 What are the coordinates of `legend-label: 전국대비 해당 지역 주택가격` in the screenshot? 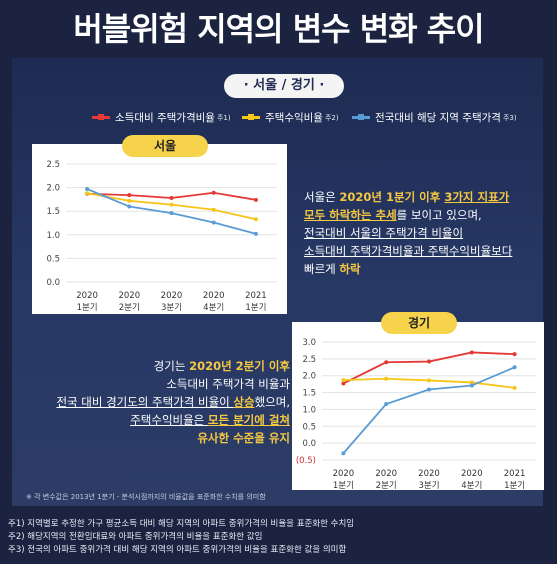 It's located at (438, 118).